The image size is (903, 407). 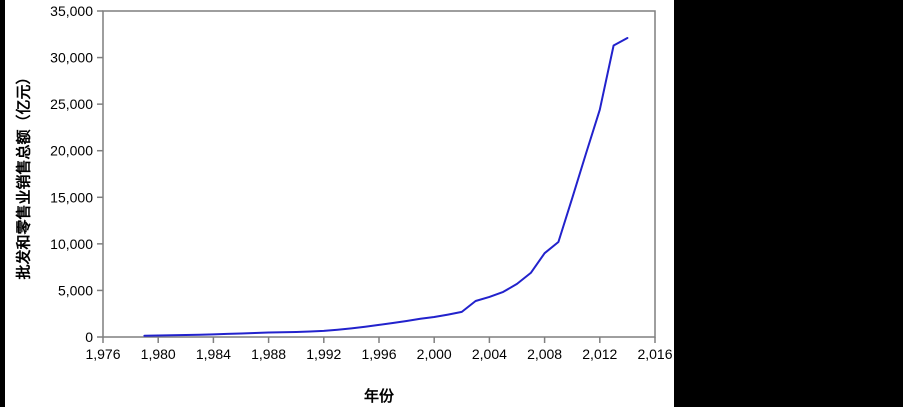 I want to click on x-axis-title: 年份, so click(x=378, y=396).